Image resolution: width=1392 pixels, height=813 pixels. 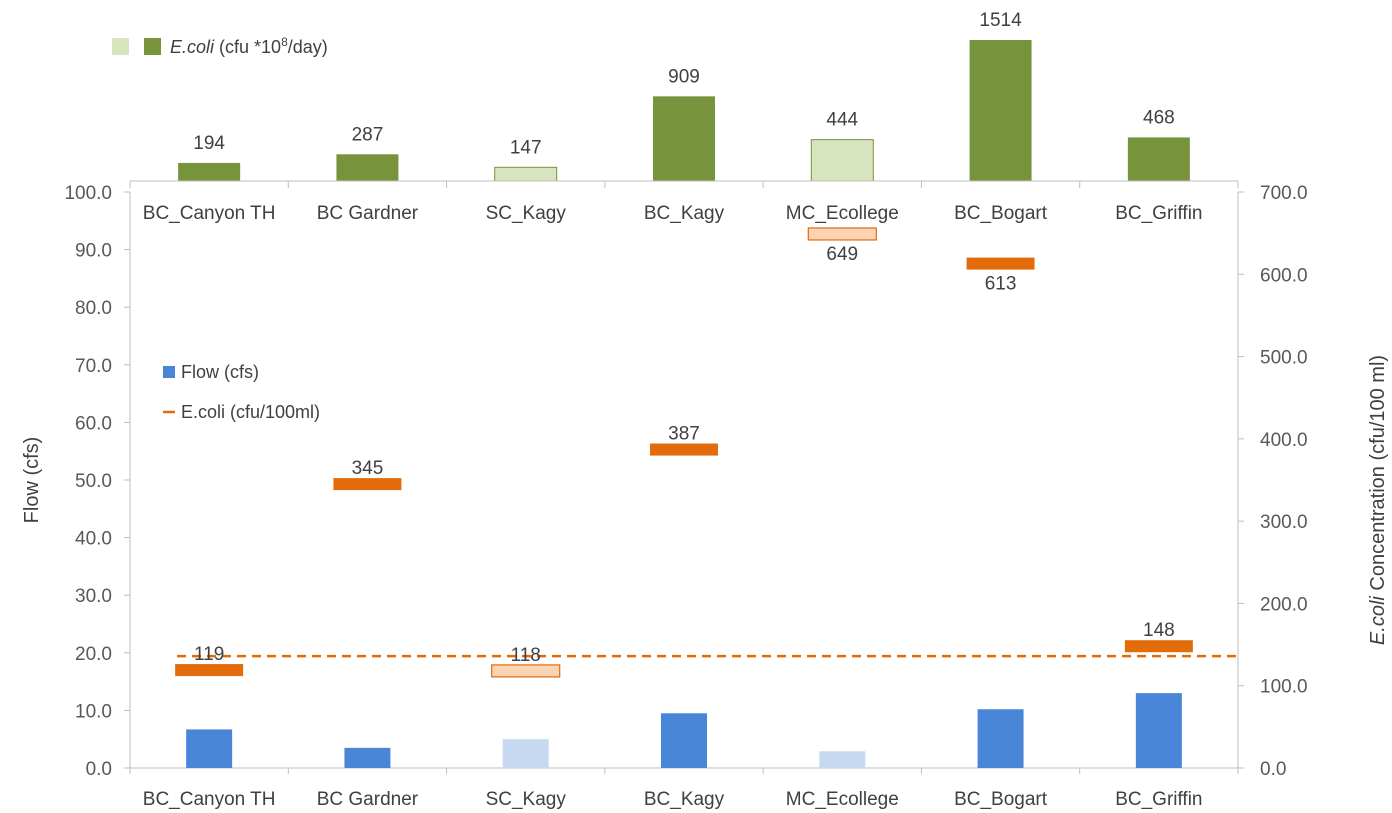 I want to click on category-label-top: BC_Griffin, so click(x=1158, y=213).